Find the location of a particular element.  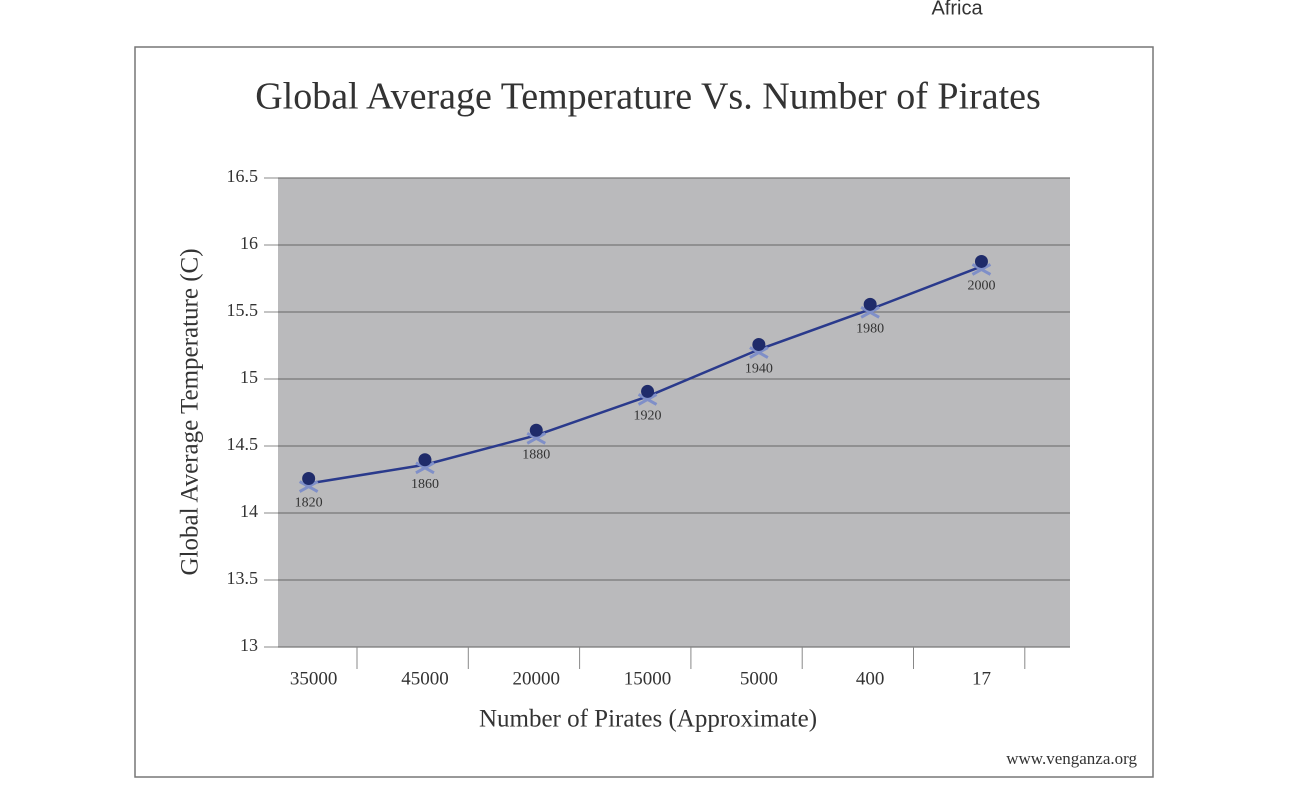

x-tick-label: 17 is located at coordinates (981, 678).